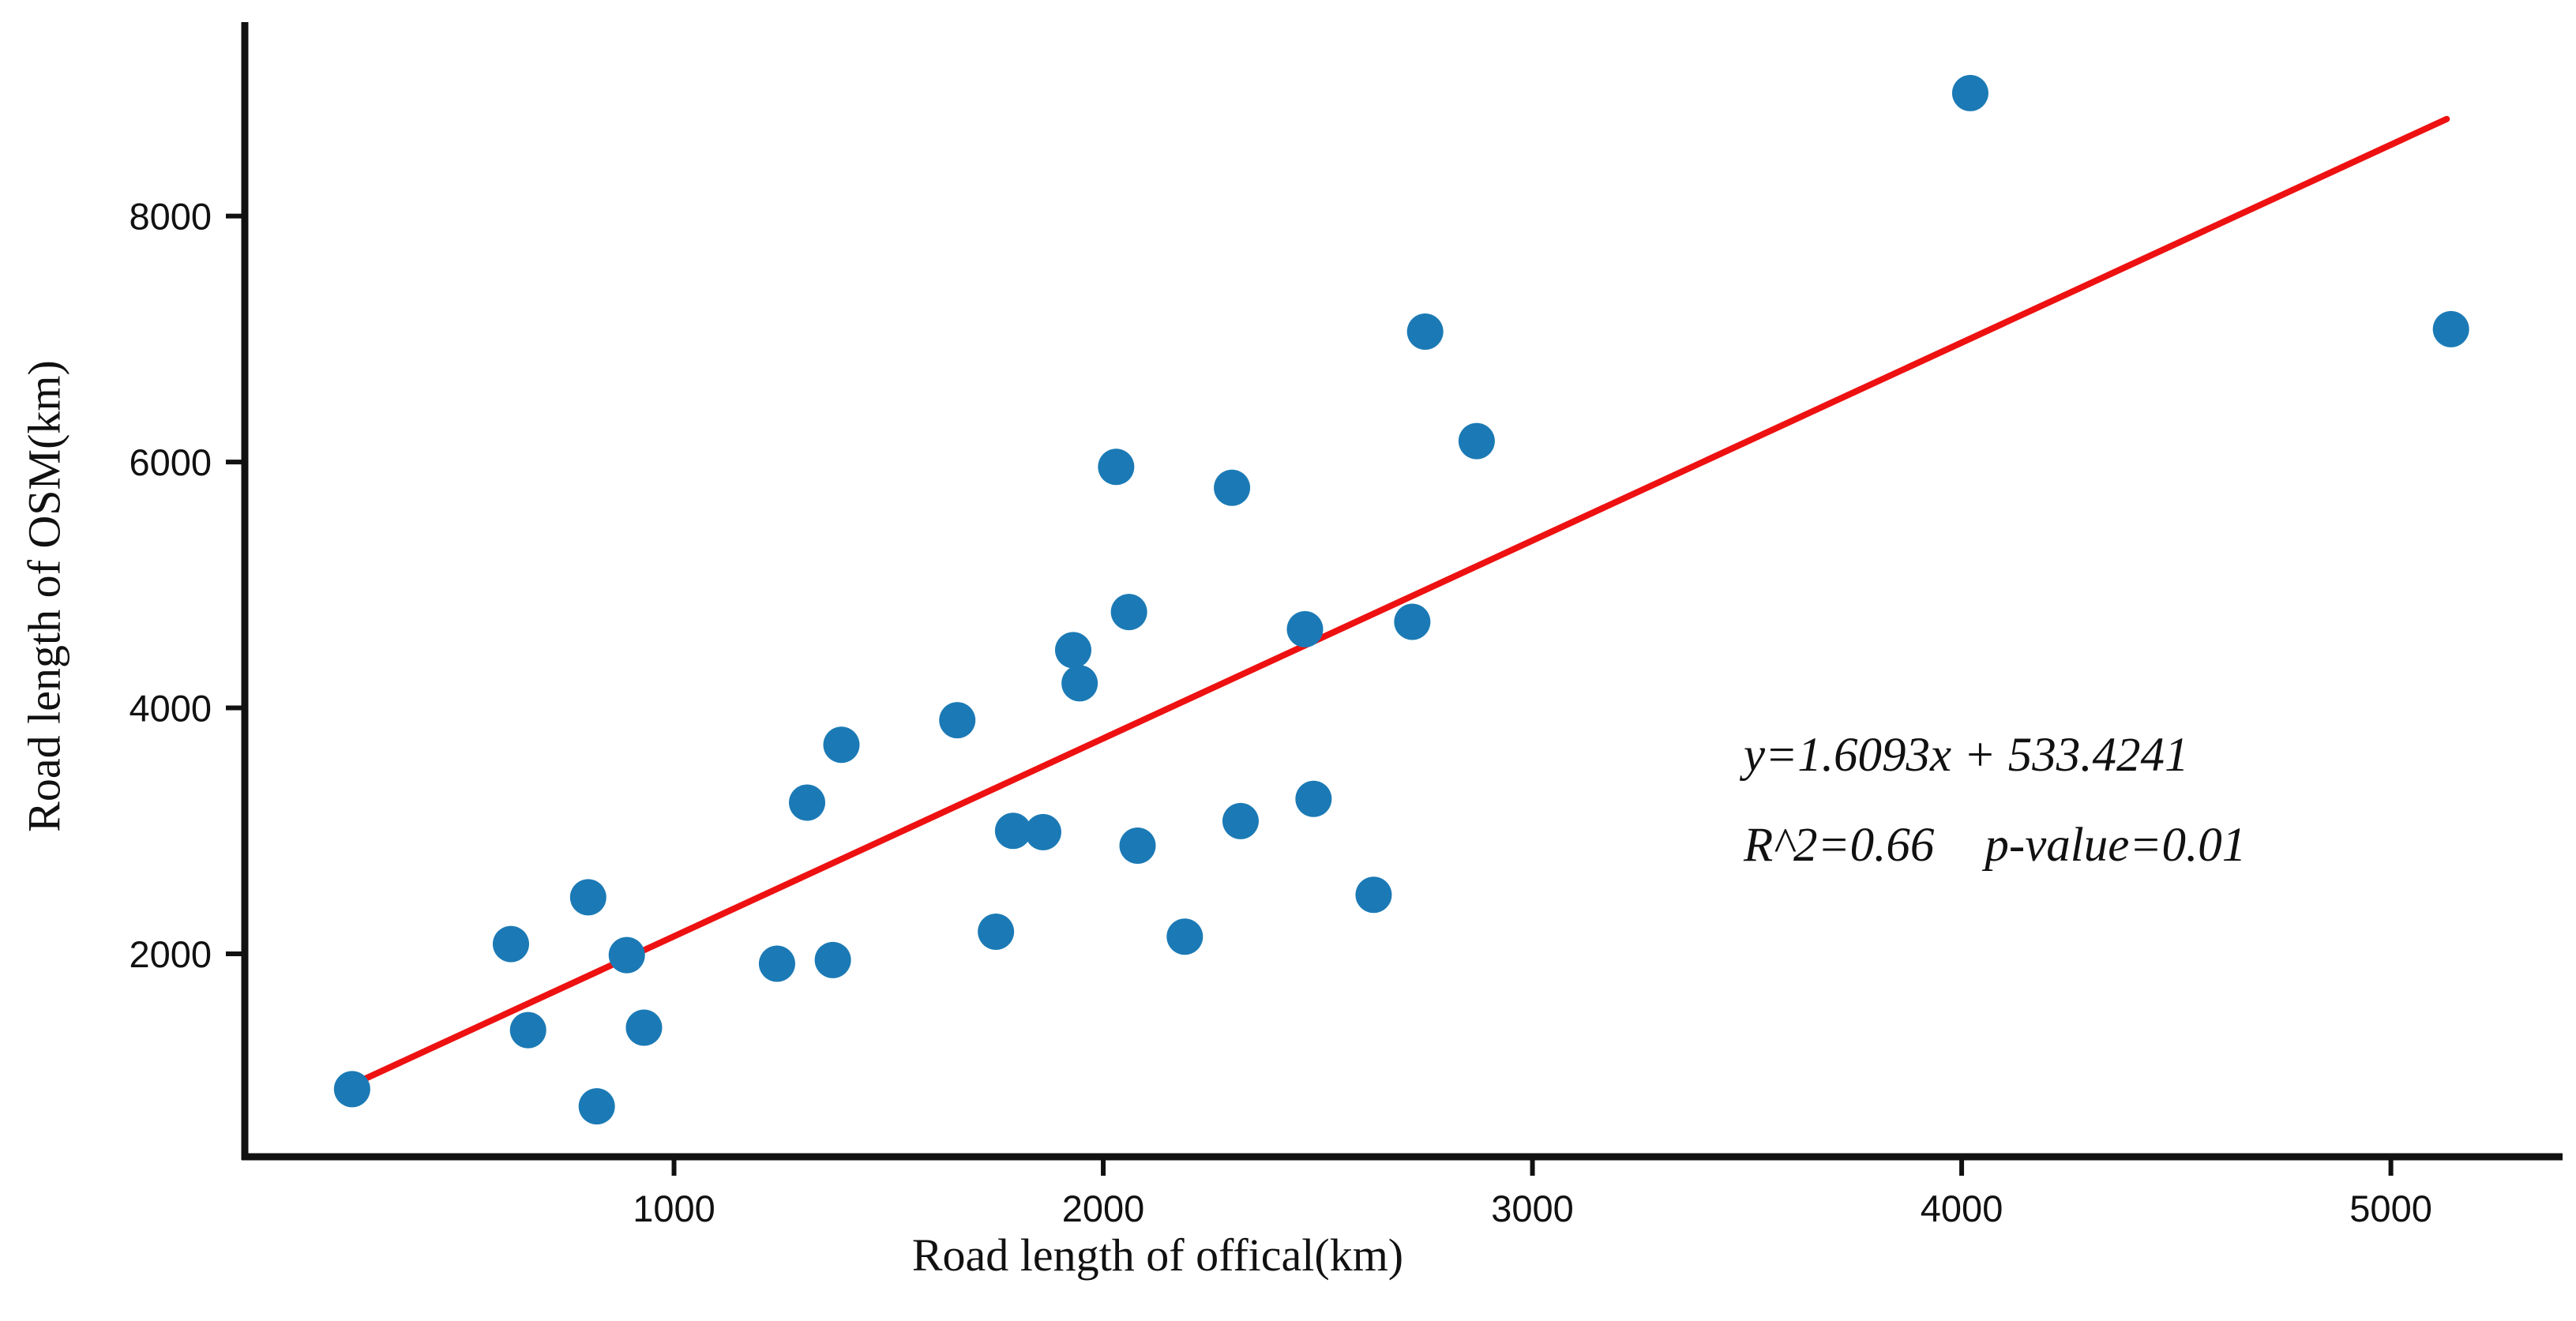 The width and height of the screenshot is (2576, 1321). Describe the element at coordinates (1966, 755) in the screenshot. I see `regression-equation: y=1.6093x + 533.4241` at that location.